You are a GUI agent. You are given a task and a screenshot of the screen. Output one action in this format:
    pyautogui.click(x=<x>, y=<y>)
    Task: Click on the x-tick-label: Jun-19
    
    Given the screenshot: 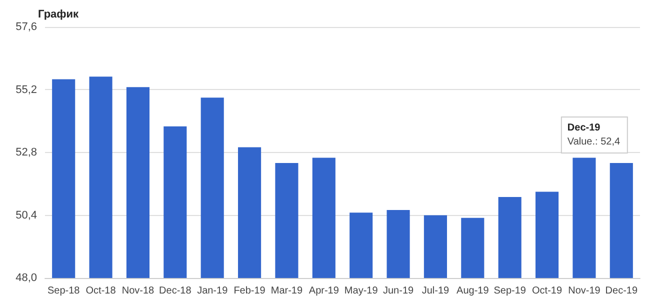 What is the action you would take?
    pyautogui.click(x=398, y=291)
    